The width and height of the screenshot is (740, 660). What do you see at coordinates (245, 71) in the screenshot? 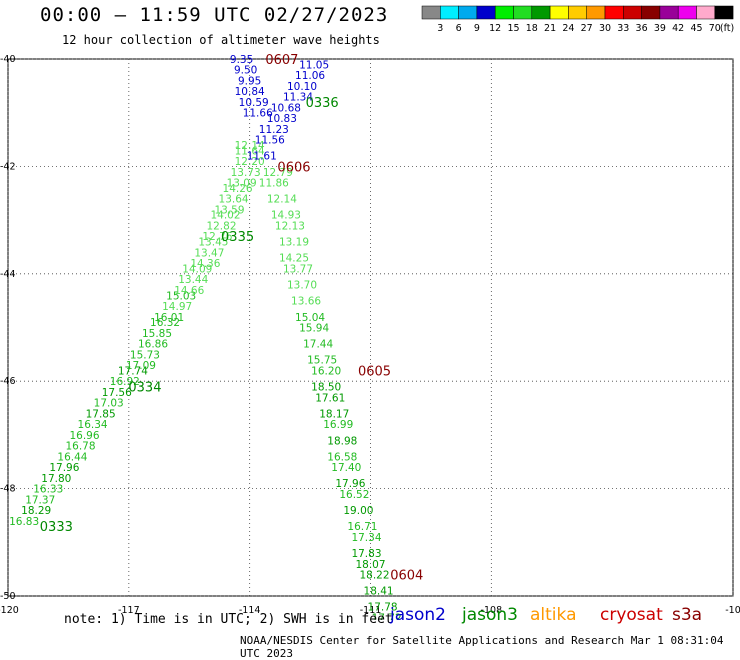
I see `wave-height-label: 9.50` at bounding box center [245, 71].